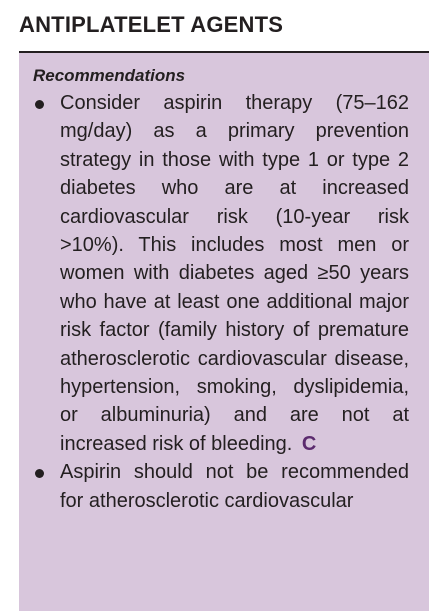 This screenshot has width=447, height=611. Describe the element at coordinates (309, 443) in the screenshot. I see `evidence-grade: C` at that location.